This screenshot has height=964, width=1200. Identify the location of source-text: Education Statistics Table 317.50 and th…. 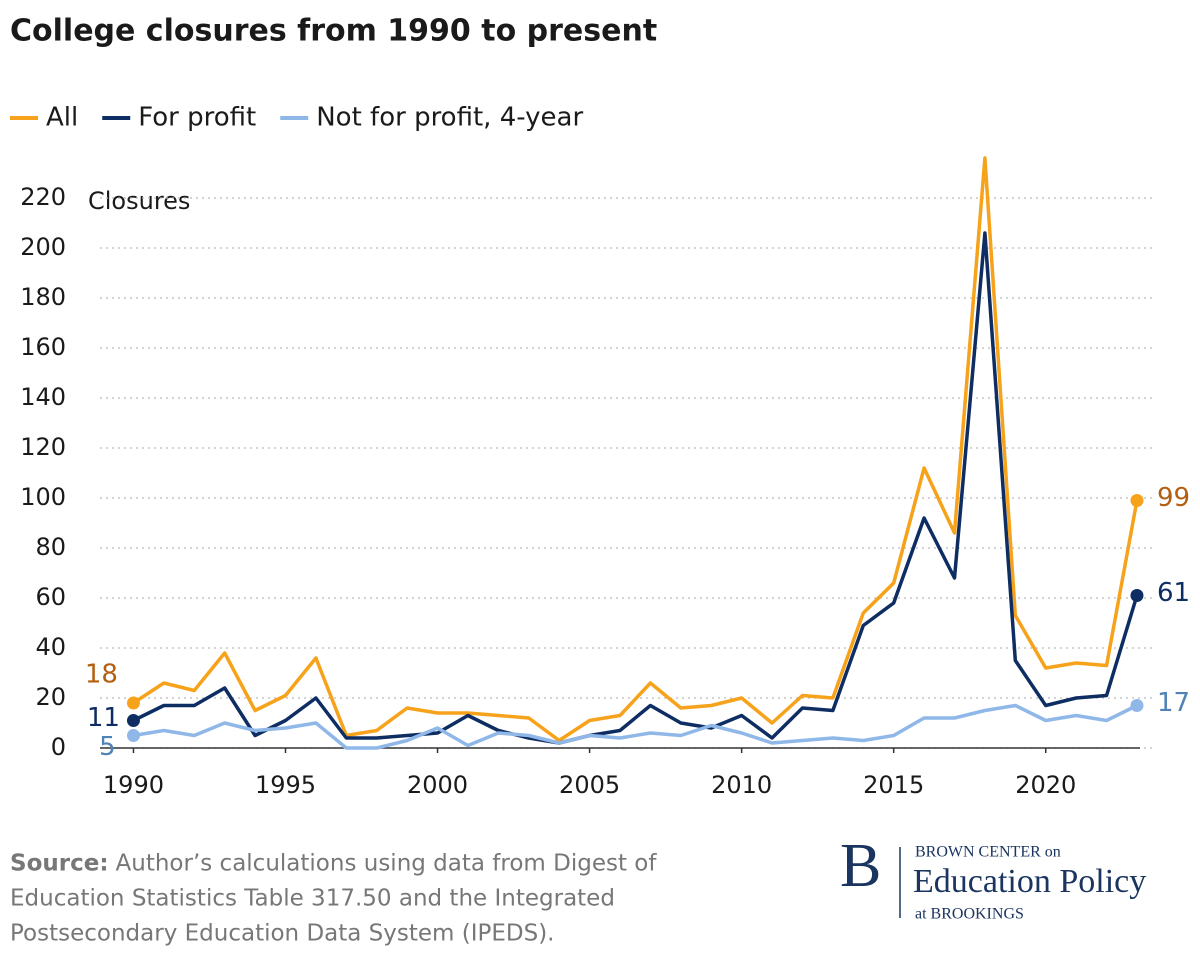
(312, 899).